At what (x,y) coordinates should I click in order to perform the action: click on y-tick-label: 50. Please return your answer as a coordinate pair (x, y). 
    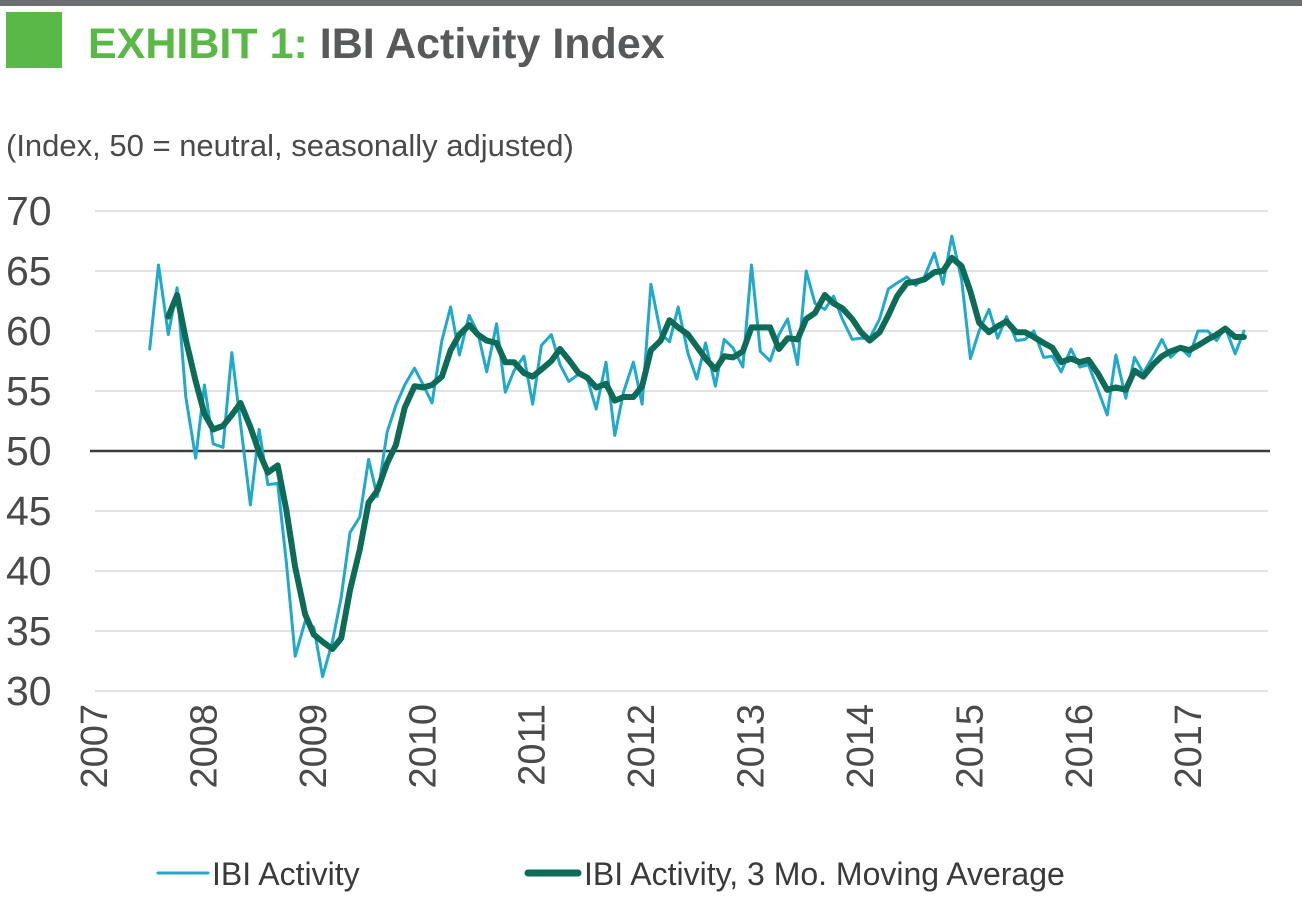
    Looking at the image, I should click on (29, 451).